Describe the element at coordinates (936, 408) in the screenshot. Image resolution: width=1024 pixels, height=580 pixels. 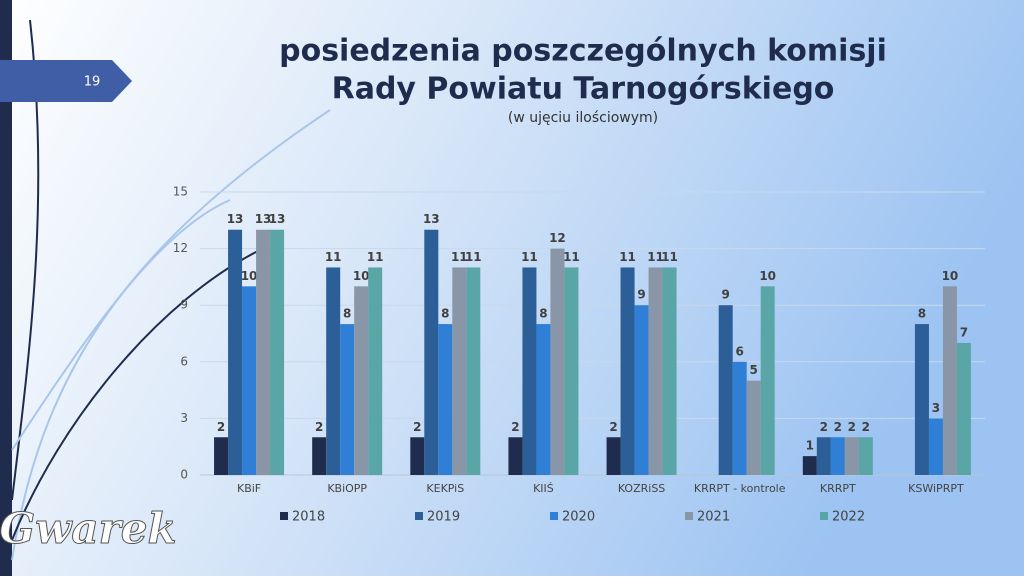
I see `data-label: 3` at that location.